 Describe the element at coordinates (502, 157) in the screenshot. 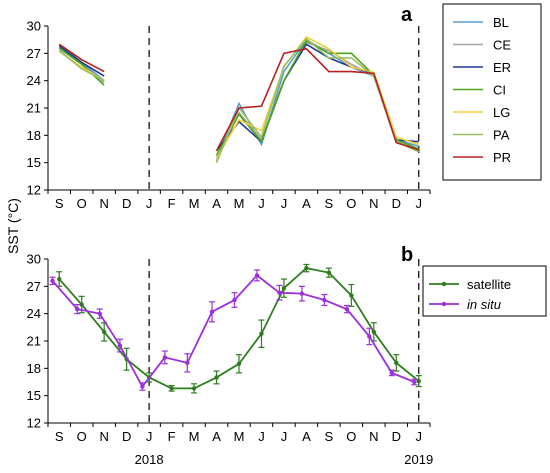

I see `legend-label: PR` at that location.